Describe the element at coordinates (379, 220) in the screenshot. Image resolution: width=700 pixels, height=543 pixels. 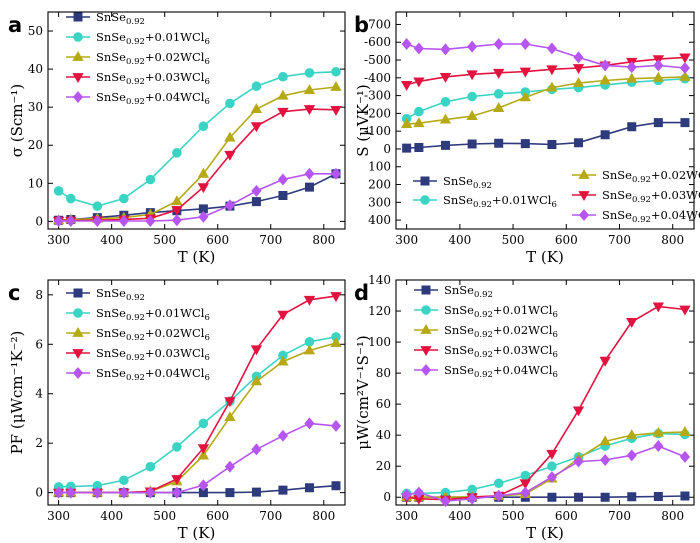
I see `y-tick-label: 400` at that location.